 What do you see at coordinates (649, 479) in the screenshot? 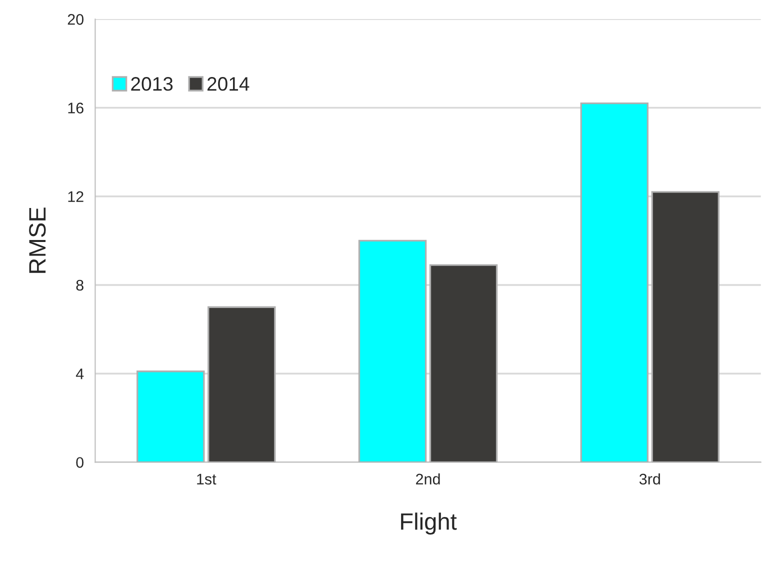
I see `x-tick-label: 3rd` at bounding box center [649, 479].